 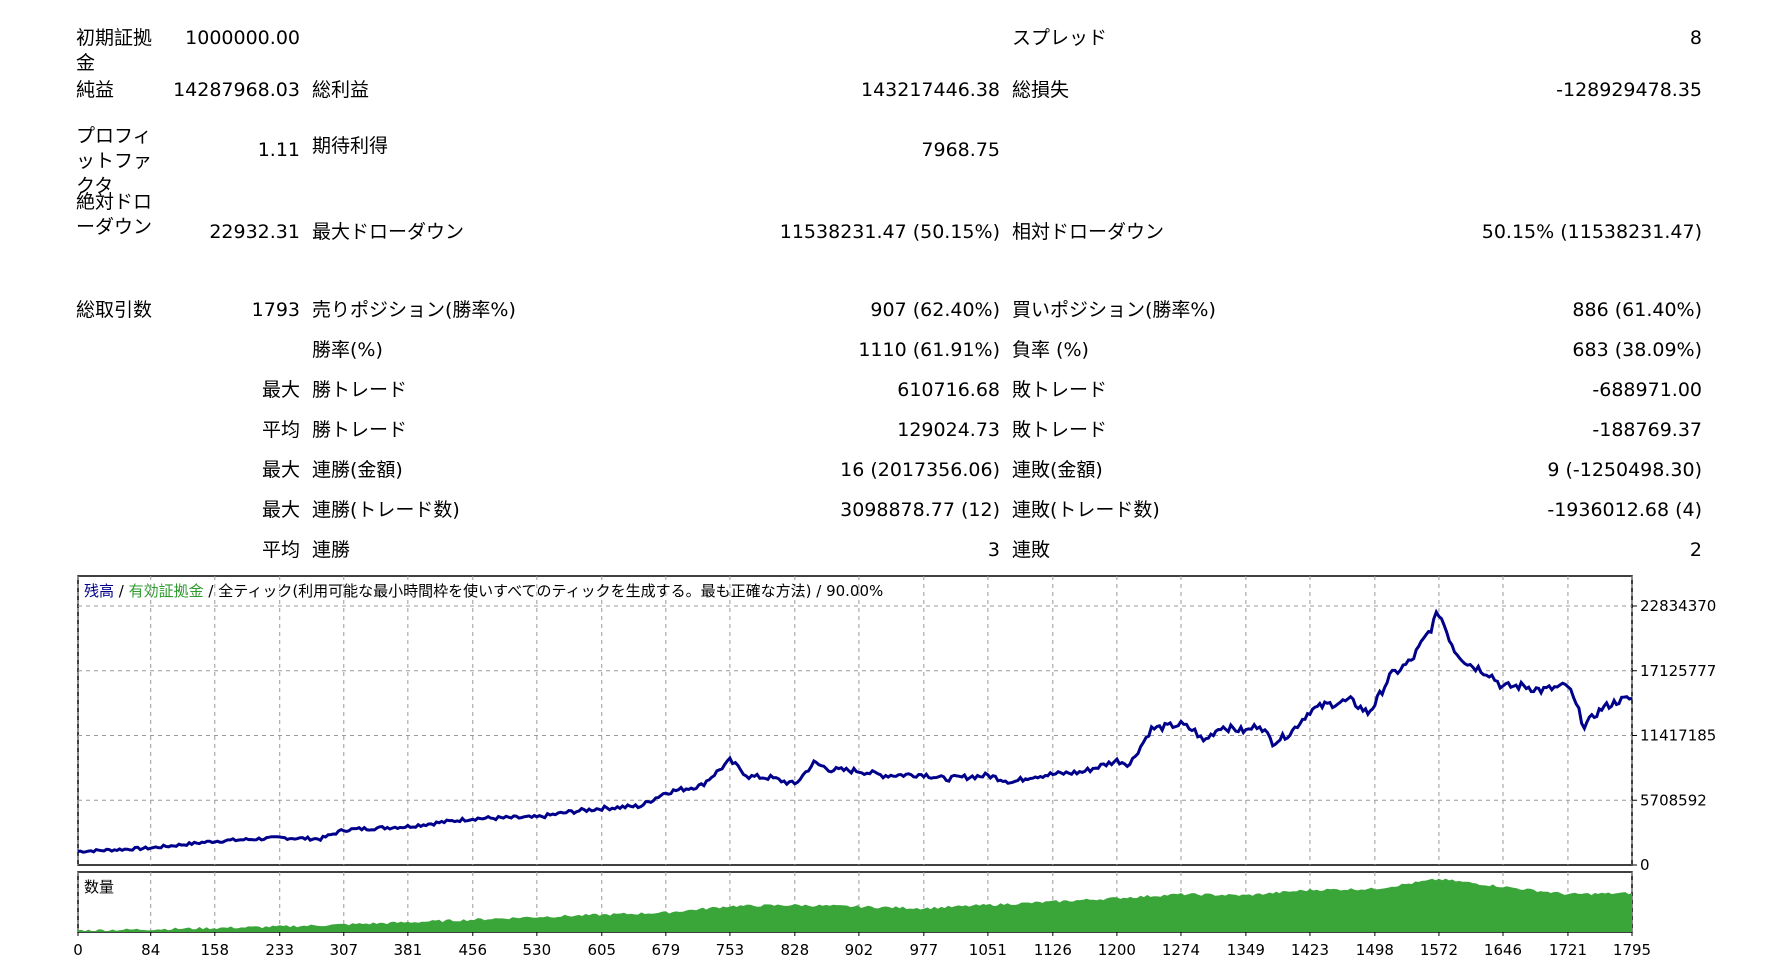 I want to click on y-tick-label: 0, so click(x=1645, y=865).